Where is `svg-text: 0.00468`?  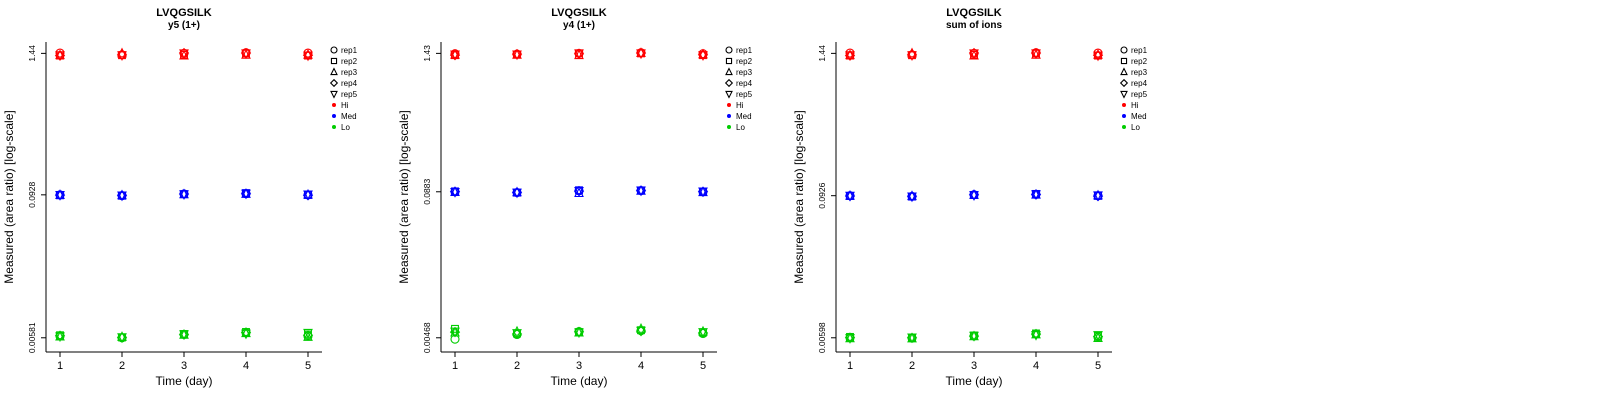
svg-text: 0.00468 is located at coordinates (427, 337).